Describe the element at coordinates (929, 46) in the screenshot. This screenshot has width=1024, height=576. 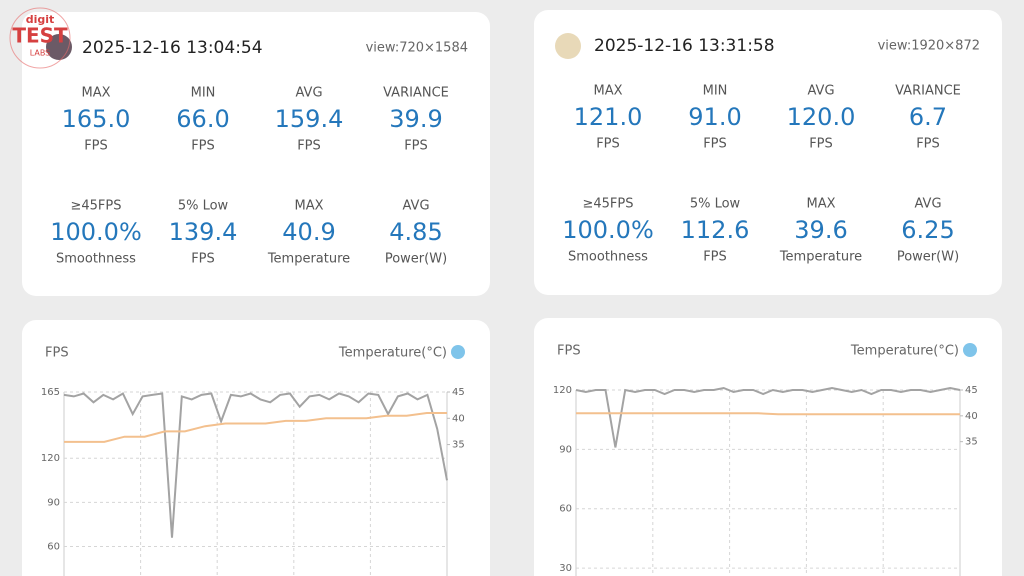
I see `view-size: view:1920×872` at that location.